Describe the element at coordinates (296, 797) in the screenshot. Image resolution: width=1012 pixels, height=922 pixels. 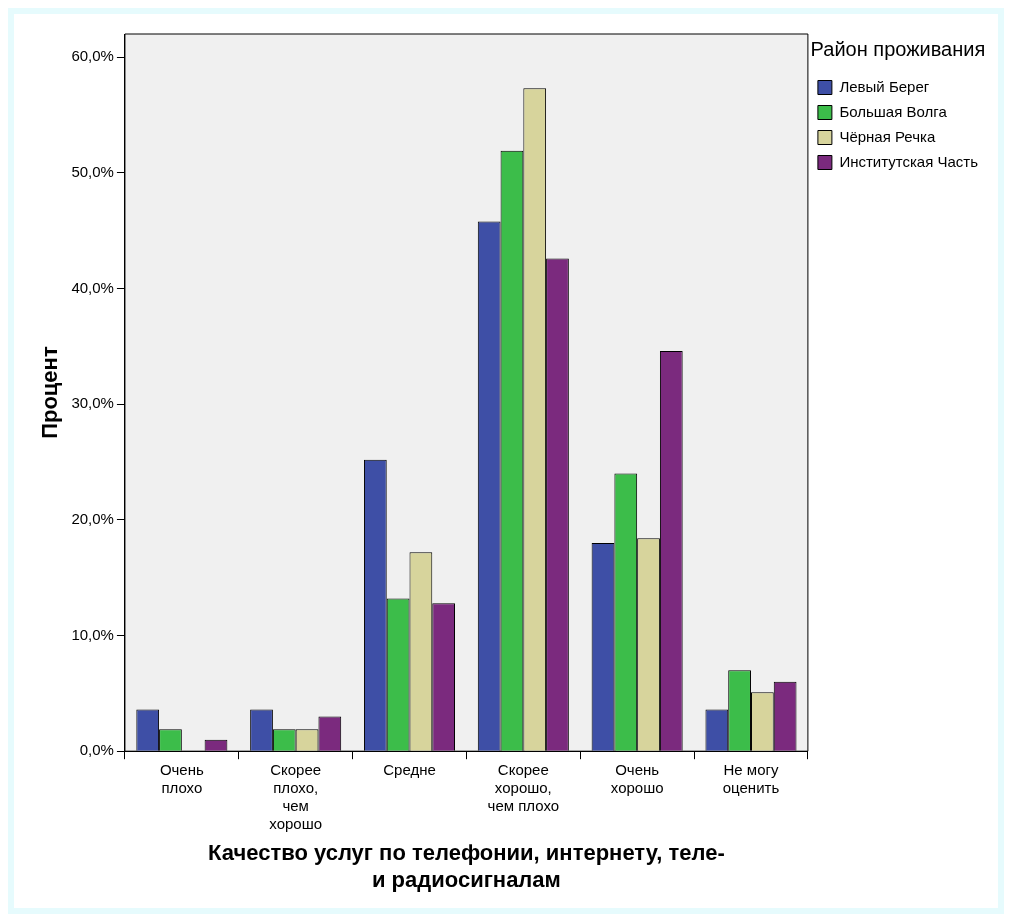
I see `x-tick-label: Скорее плохо, чем хорошо` at that location.